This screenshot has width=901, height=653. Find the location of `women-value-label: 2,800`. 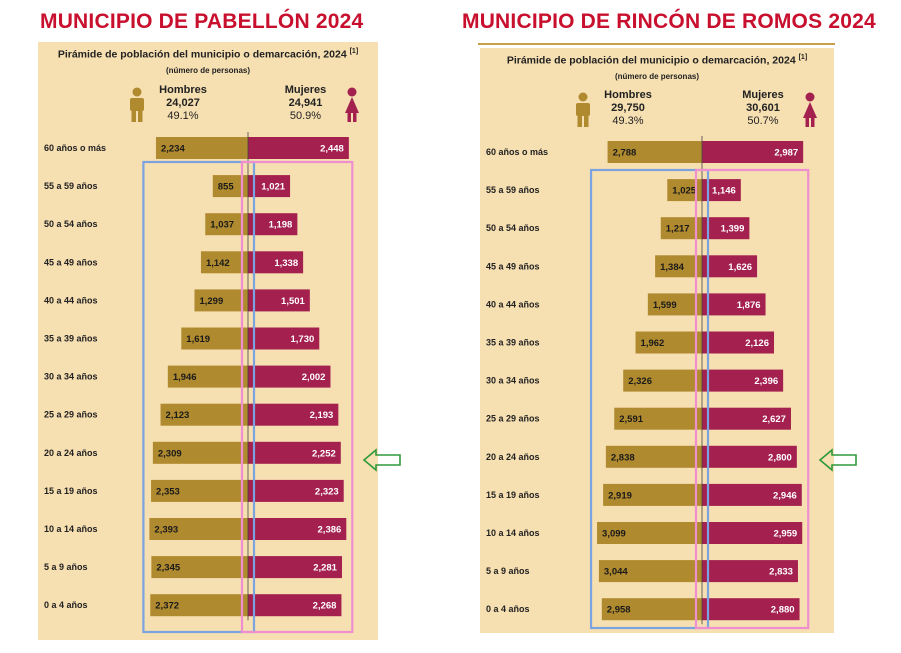

women-value-label: 2,800 is located at coordinates (780, 457).